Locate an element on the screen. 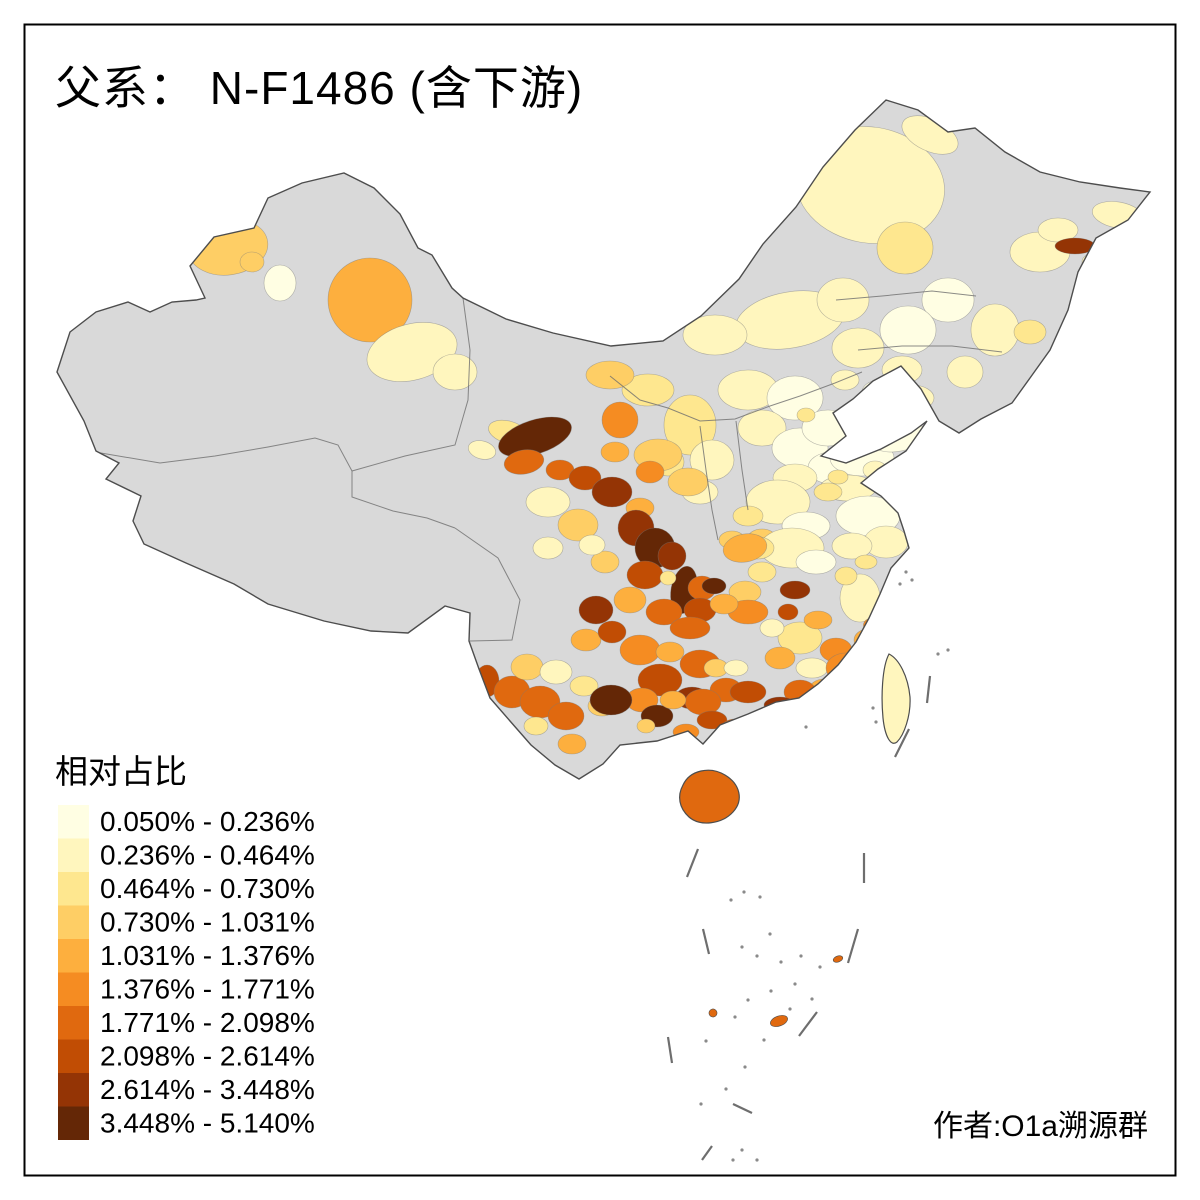 The height and width of the screenshot is (1200, 1200). legend-label: 2.098% - 2.614% is located at coordinates (207, 1056).